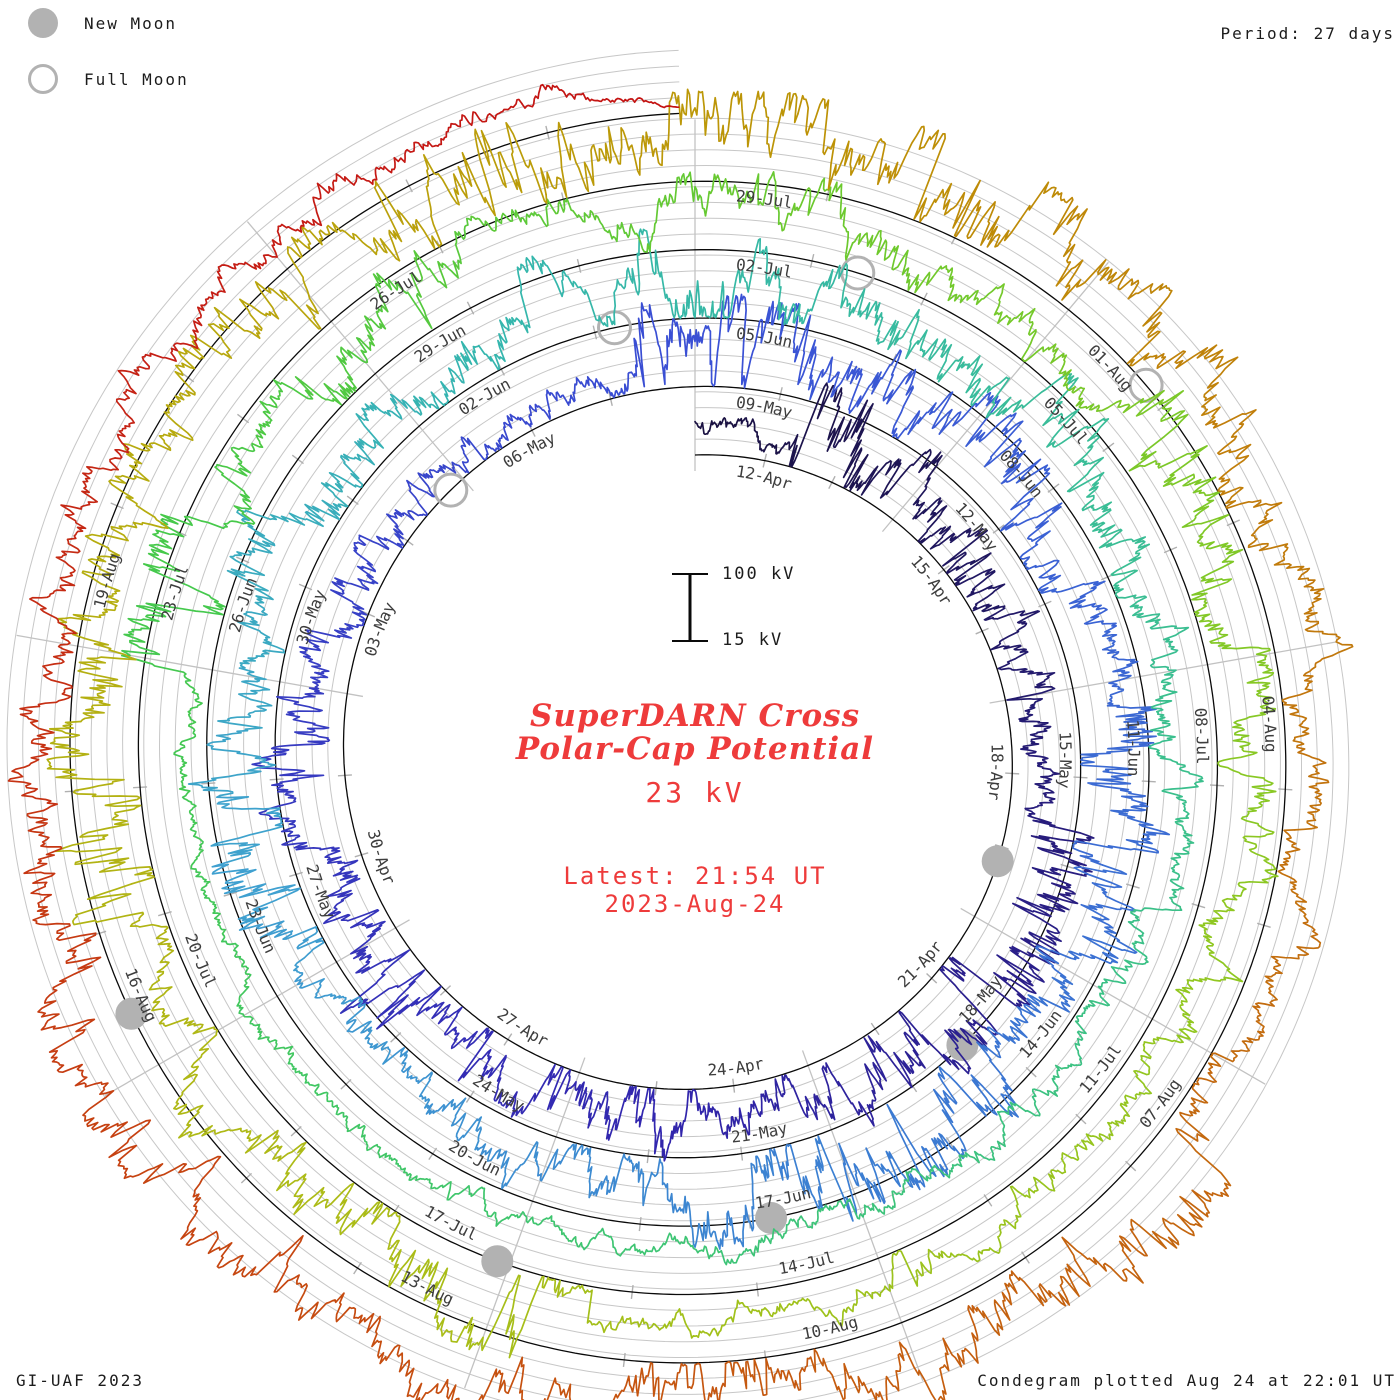  What do you see at coordinates (374, 835) in the screenshot?
I see `date-label-char: 3` at bounding box center [374, 835].